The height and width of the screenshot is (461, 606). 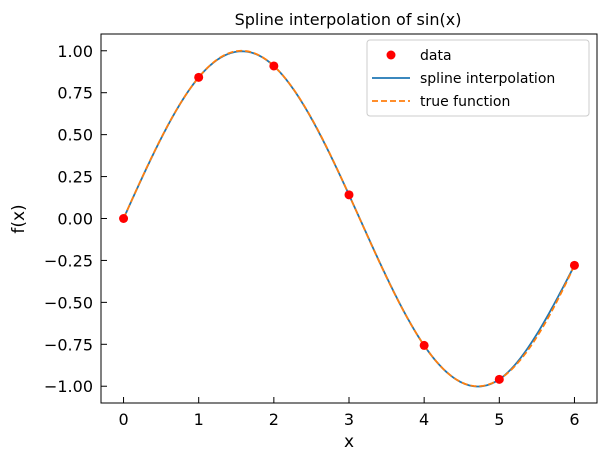 What do you see at coordinates (391, 55) in the screenshot?
I see `legend-marker-data` at bounding box center [391, 55].